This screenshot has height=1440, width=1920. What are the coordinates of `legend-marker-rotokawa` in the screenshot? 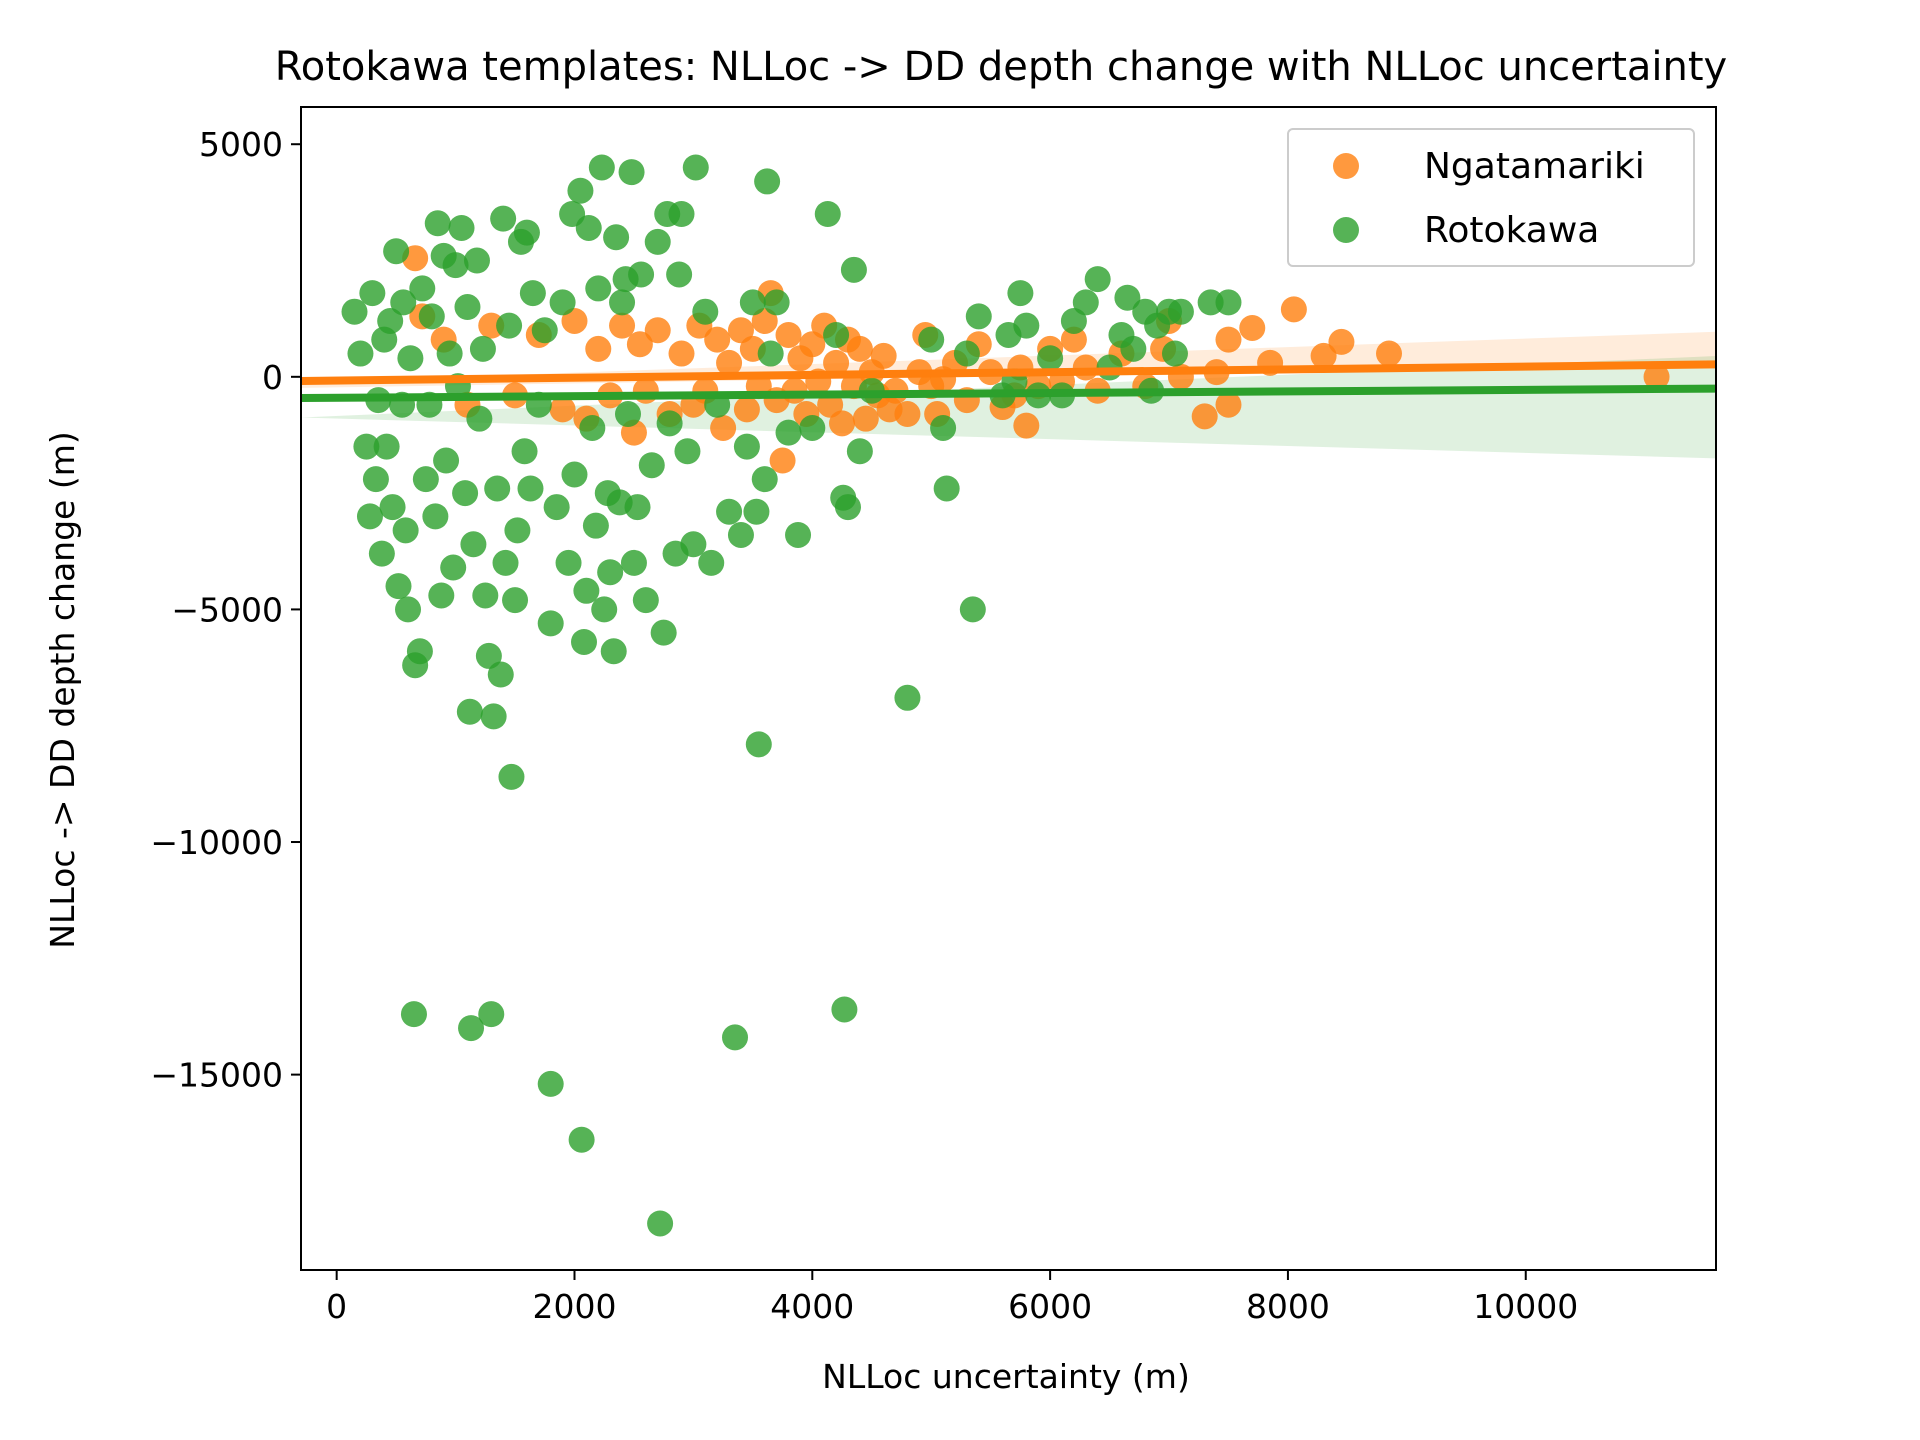 It's located at (1346, 230).